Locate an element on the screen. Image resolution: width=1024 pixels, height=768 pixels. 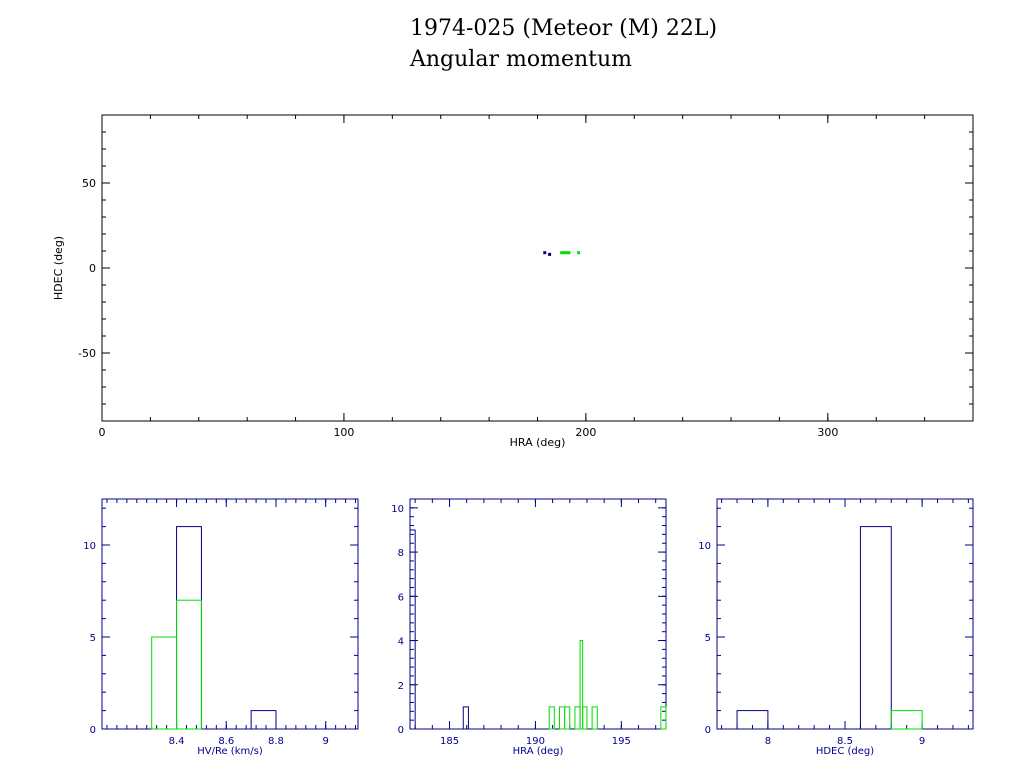
chart-title: 1974-025 (Meteor (M) 22L) is located at coordinates (564, 28).